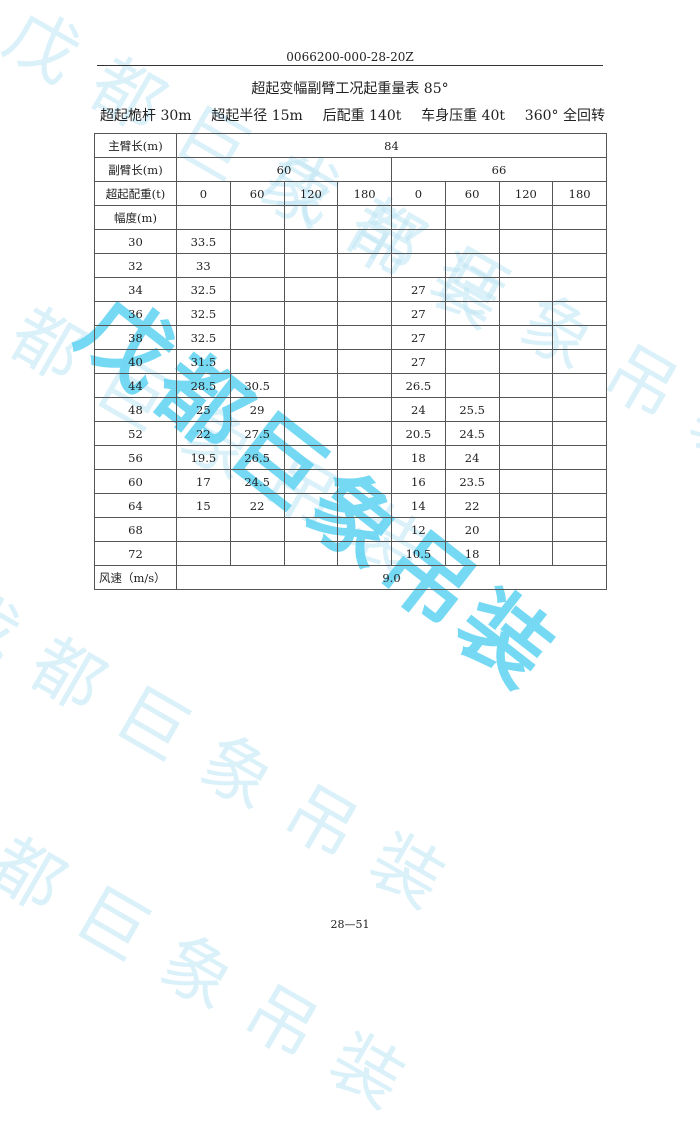 The height and width of the screenshot is (1141, 700). What do you see at coordinates (204, 482) in the screenshot?
I see `capacity-cell: 17` at bounding box center [204, 482].